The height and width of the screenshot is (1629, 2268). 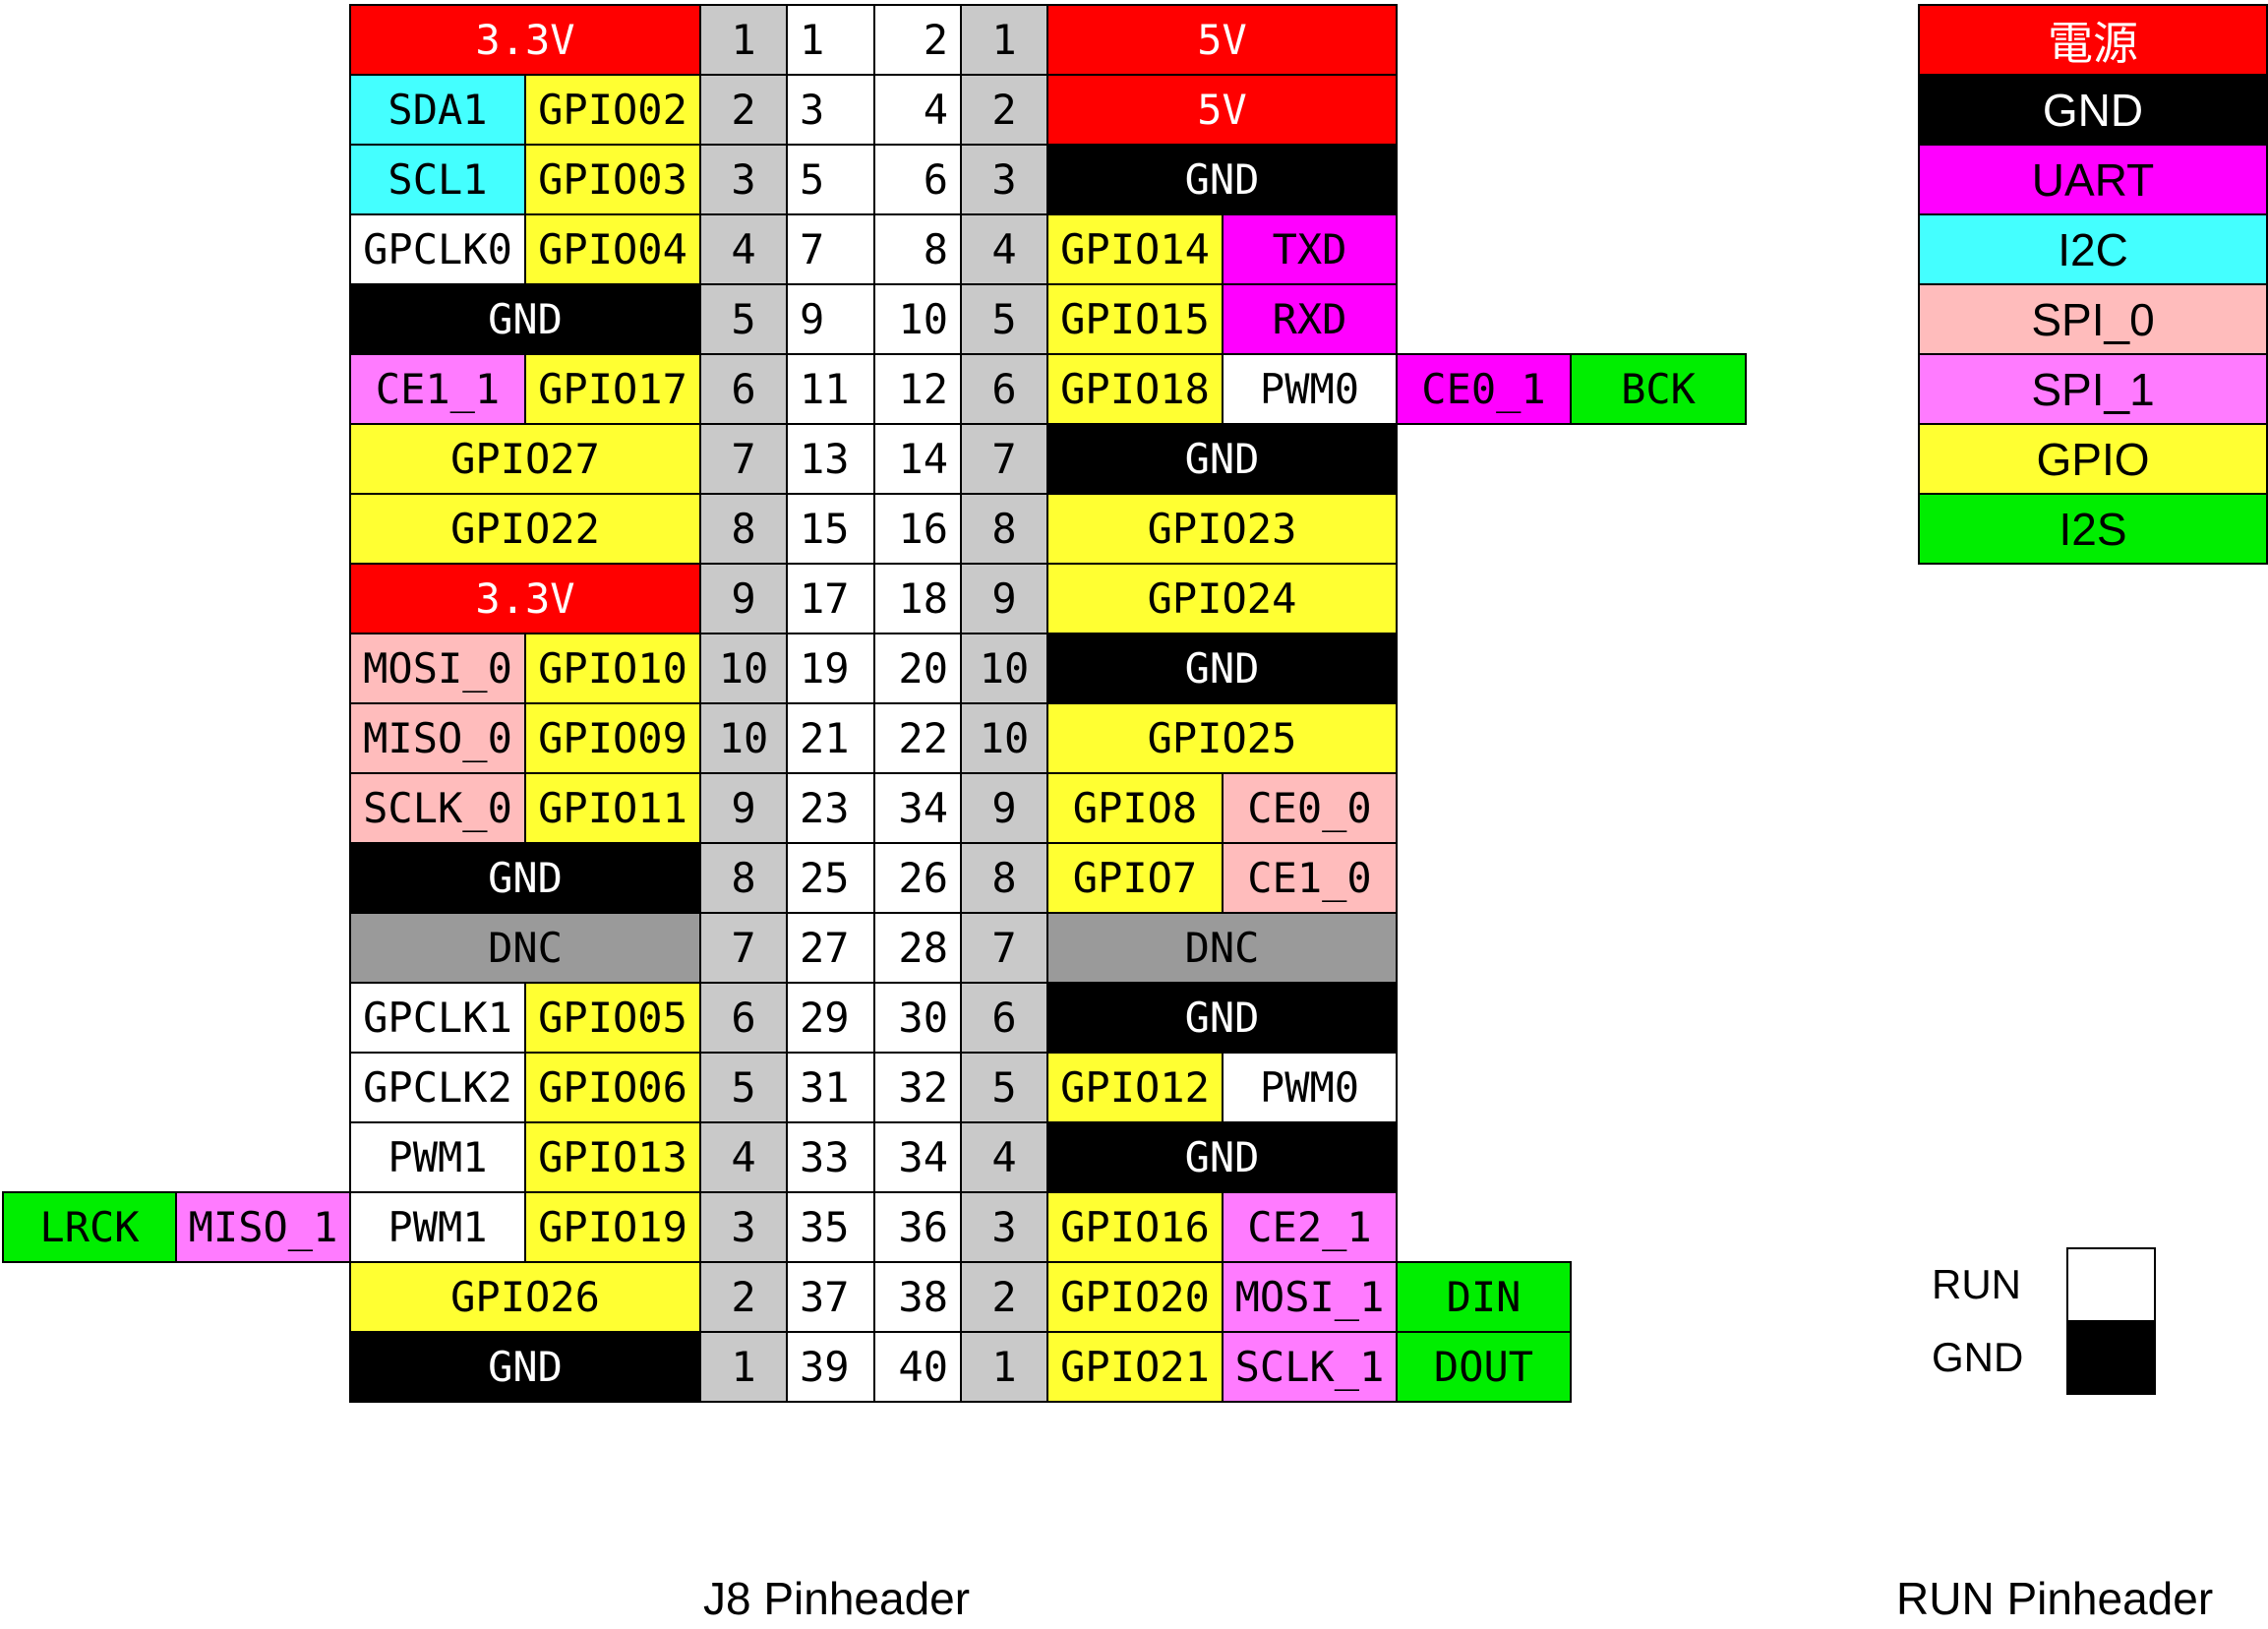 What do you see at coordinates (2093, 389) in the screenshot?
I see `legend-item: SPI_1` at bounding box center [2093, 389].